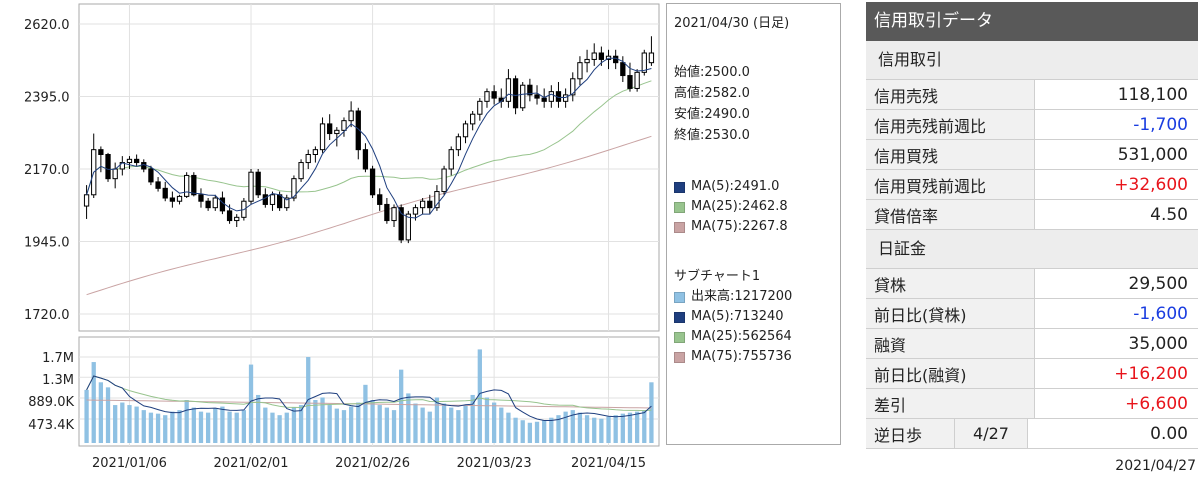 This screenshot has height=479, width=1200. What do you see at coordinates (950, 373) in the screenshot?
I see `row-label: 前日比(融資)` at bounding box center [950, 373].